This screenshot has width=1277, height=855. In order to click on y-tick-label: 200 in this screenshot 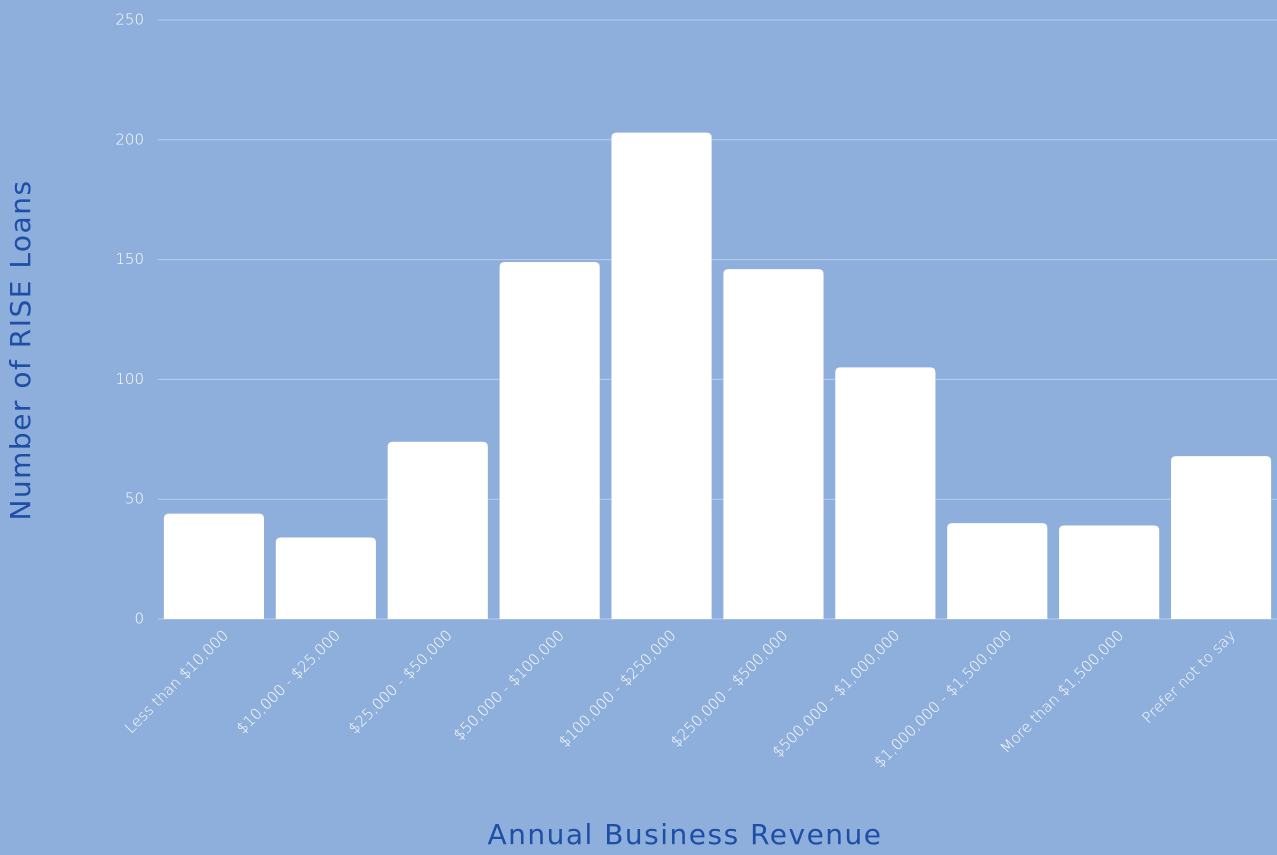, I will do `click(129, 139)`.